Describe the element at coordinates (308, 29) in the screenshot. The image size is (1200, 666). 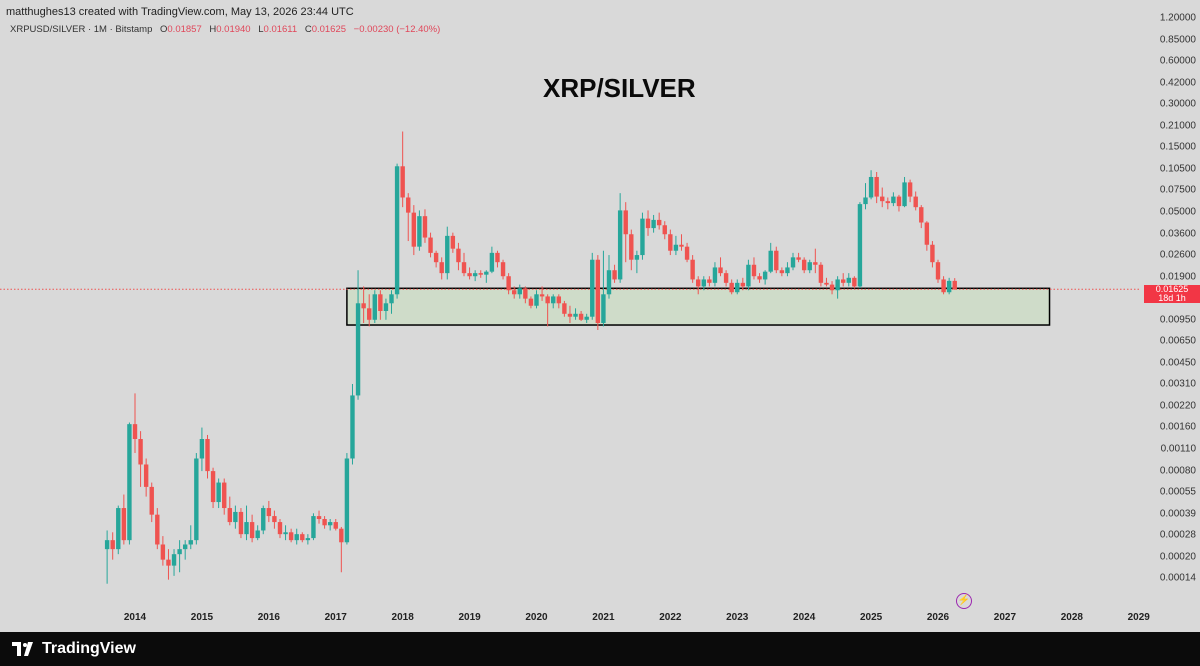
I see `close-key: C` at that location.